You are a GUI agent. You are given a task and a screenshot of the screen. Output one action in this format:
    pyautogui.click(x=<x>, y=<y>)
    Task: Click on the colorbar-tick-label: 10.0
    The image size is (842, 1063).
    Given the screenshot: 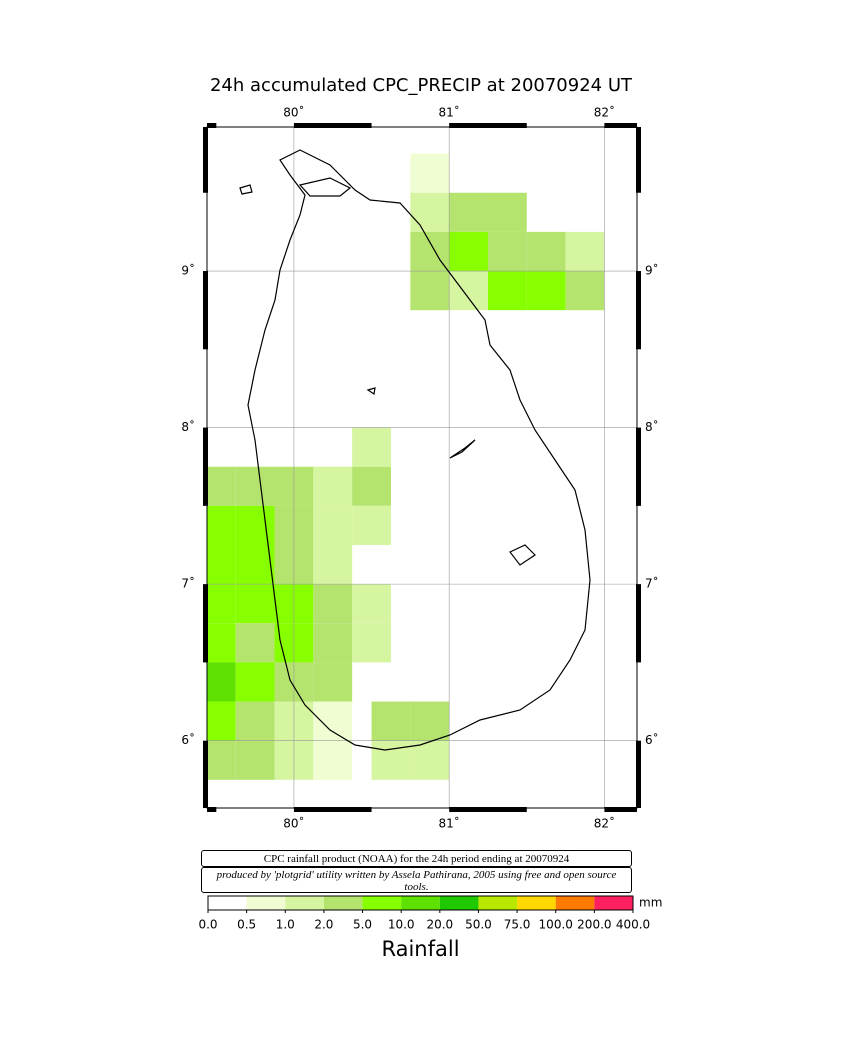 What is the action you would take?
    pyautogui.click(x=401, y=925)
    